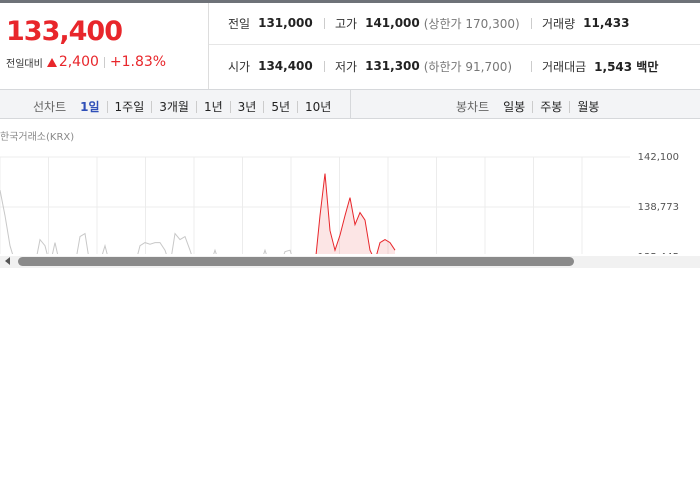 This screenshot has width=700, height=490. What do you see at coordinates (239, 23) in the screenshot?
I see `summary-label: 전일` at bounding box center [239, 23].